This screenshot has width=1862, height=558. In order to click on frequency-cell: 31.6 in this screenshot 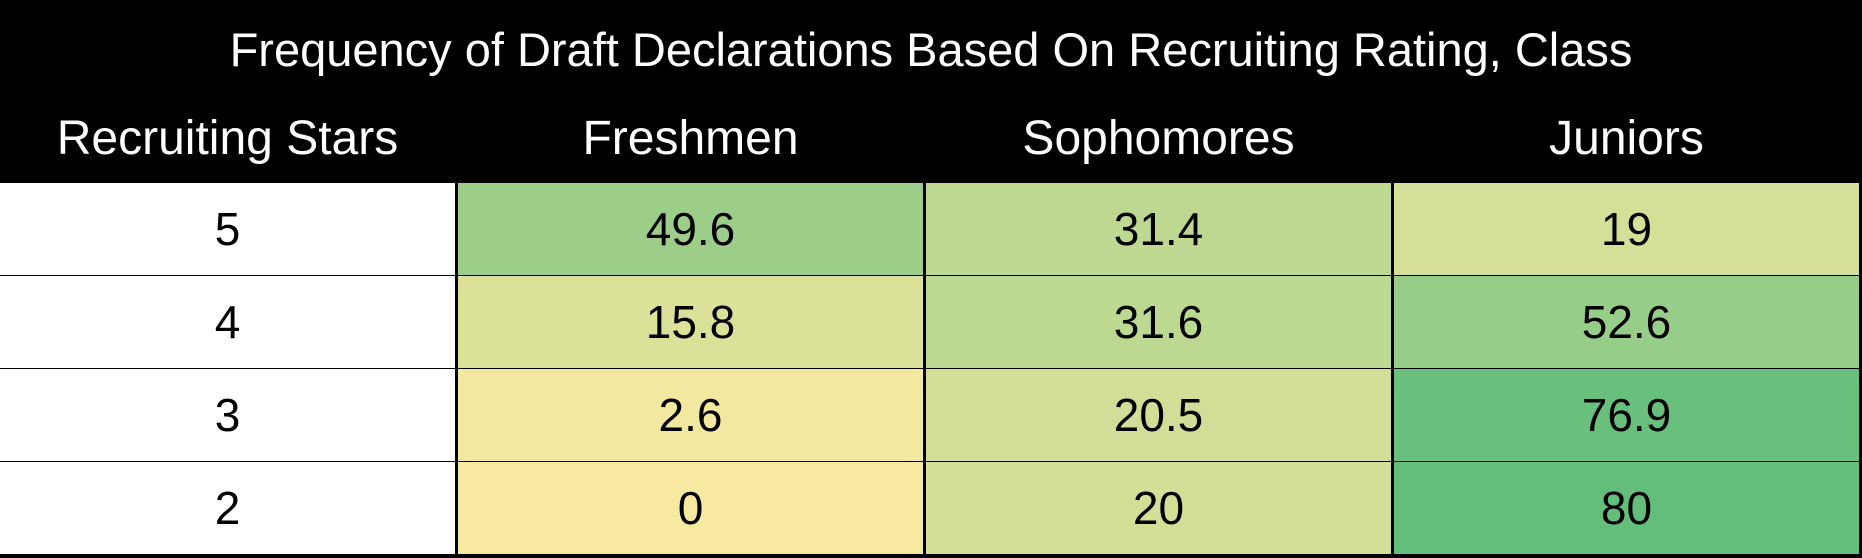, I will do `click(1158, 322)`.